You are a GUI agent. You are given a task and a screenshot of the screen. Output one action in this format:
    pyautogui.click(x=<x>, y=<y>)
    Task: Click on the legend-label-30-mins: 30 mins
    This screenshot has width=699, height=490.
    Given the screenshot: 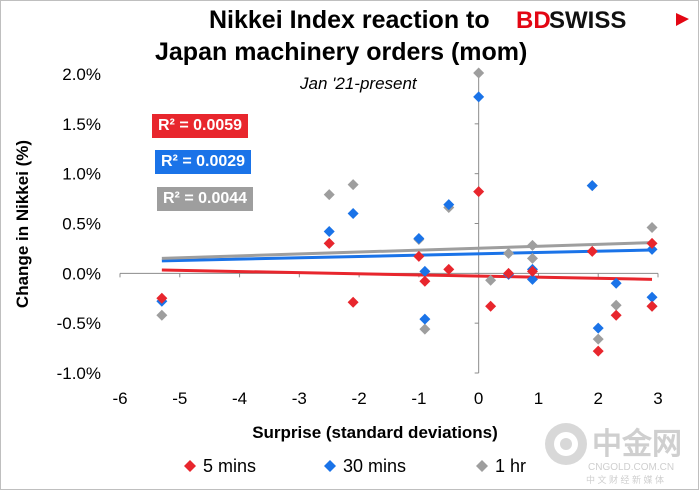 What is the action you would take?
    pyautogui.click(x=374, y=466)
    